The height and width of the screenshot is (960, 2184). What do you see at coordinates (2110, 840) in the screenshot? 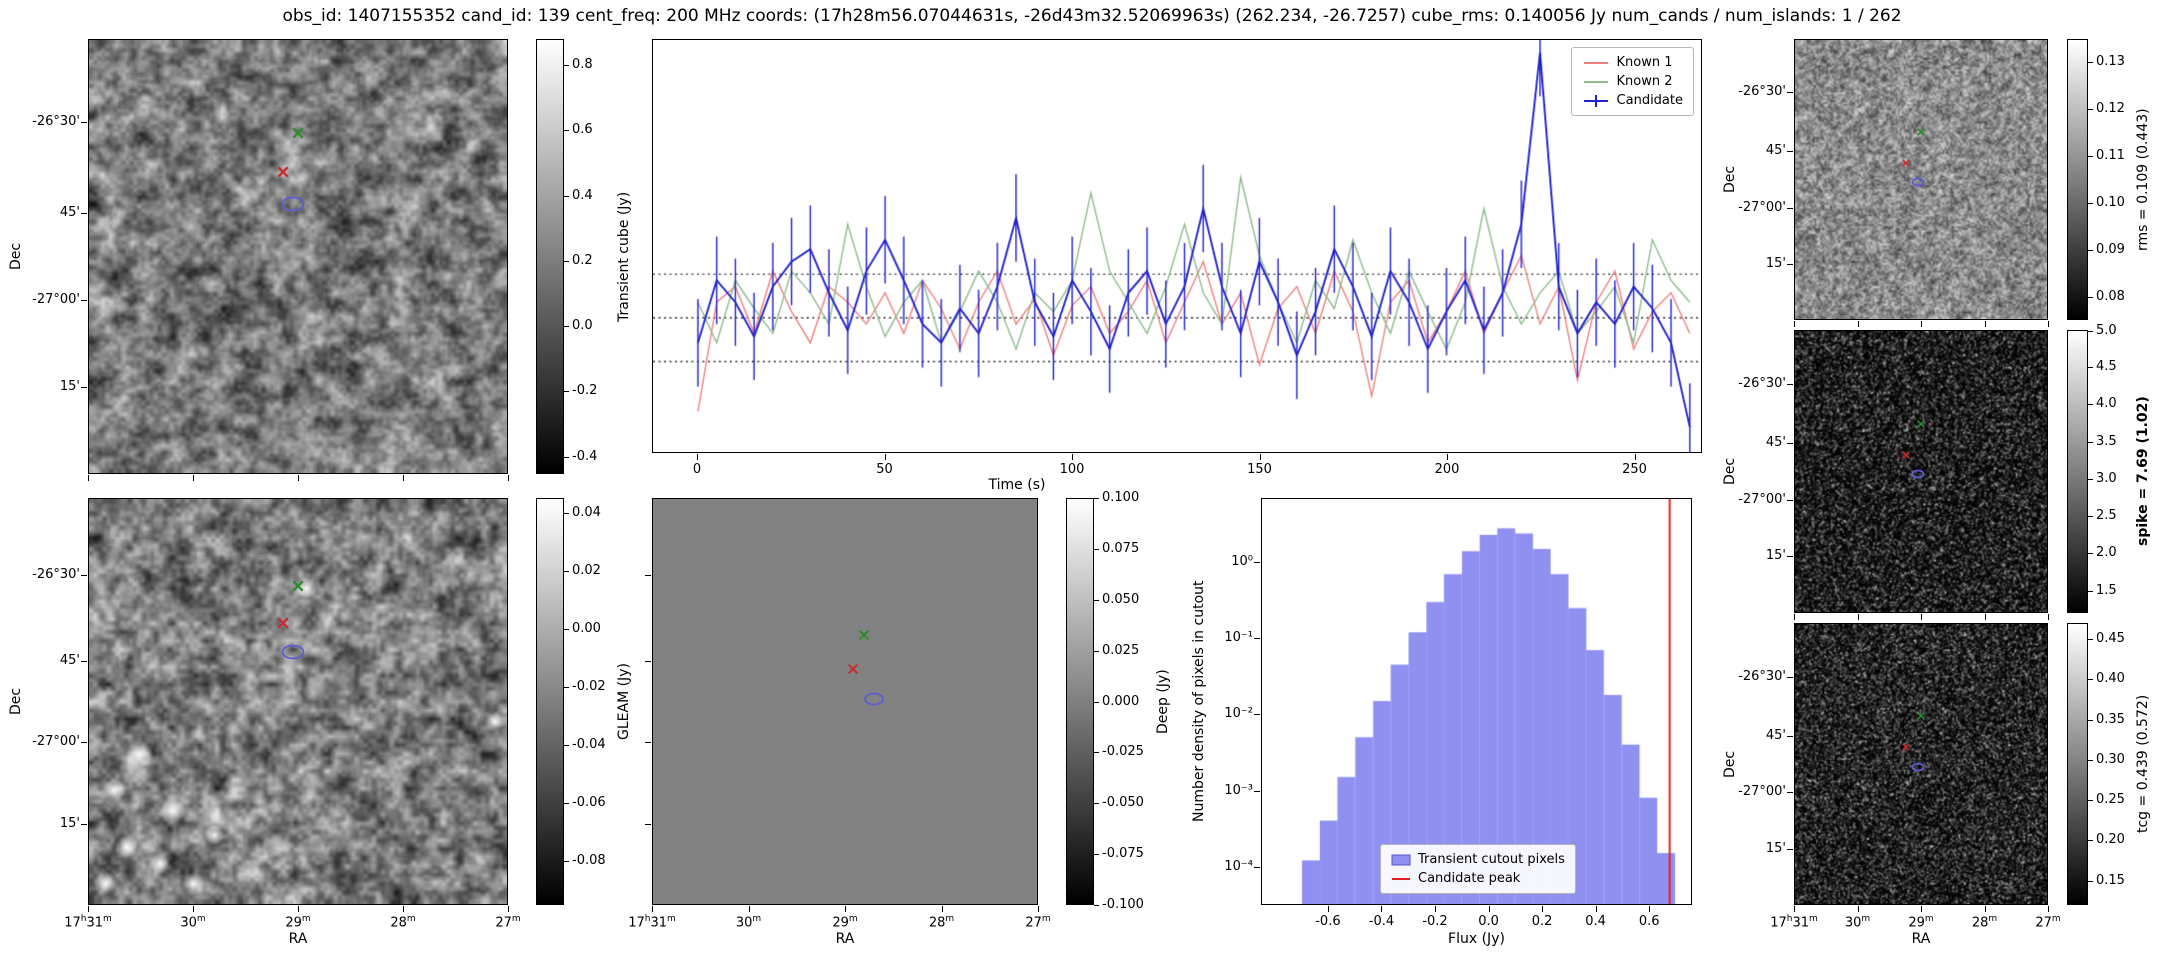
I see `colorbar-tick-label: 0.20` at bounding box center [2110, 840].